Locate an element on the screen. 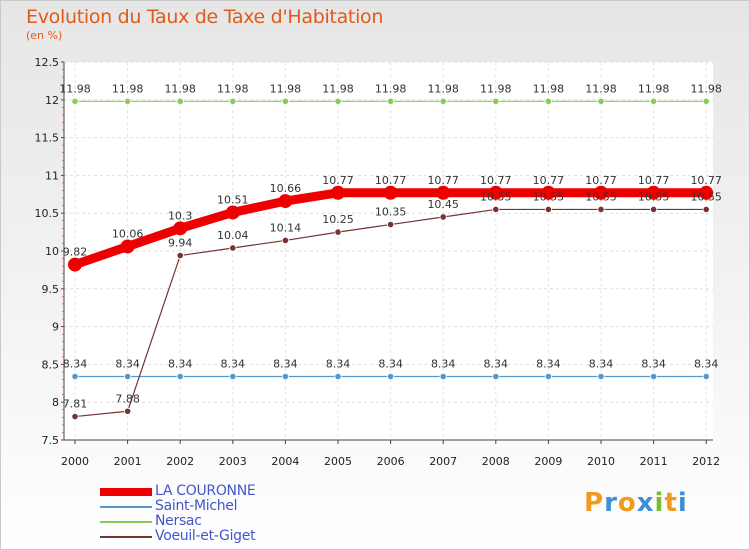  legend-item: Nersac is located at coordinates (177, 521).